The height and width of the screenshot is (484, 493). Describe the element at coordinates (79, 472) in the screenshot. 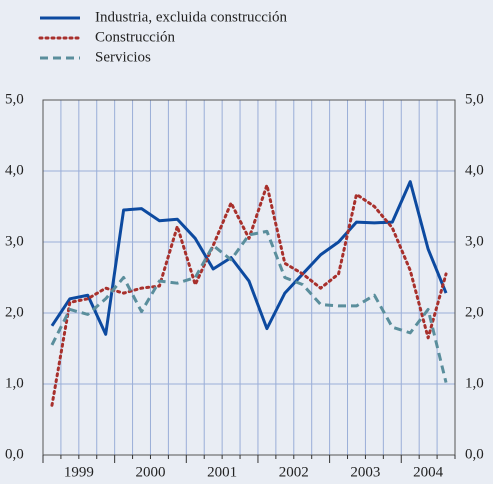

I see `x-tick-label: 1999` at that location.